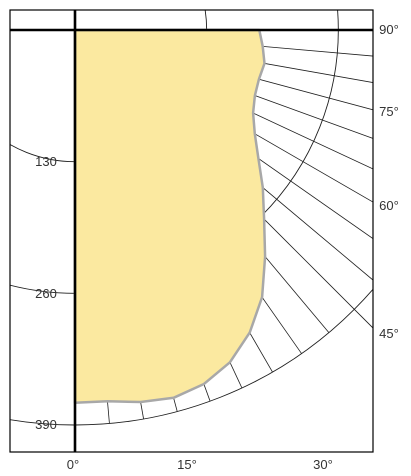  Describe the element at coordinates (73, 464) in the screenshot. I see `angle-tick-label: 0°` at that location.